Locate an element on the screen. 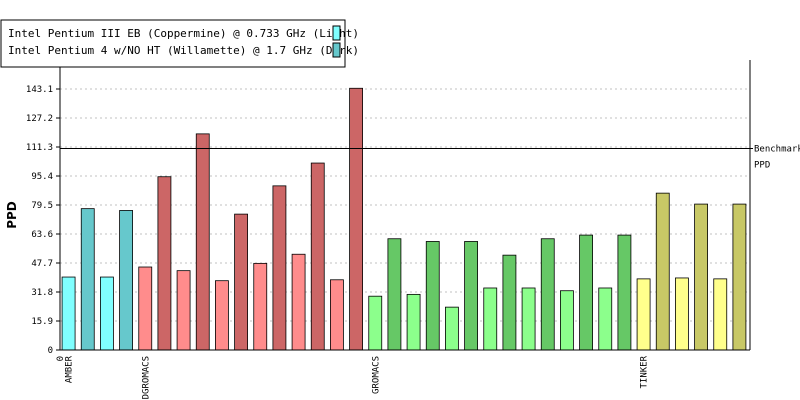 This screenshot has width=800, height=400. x-tick-label: DGROMACS is located at coordinates (146, 377).